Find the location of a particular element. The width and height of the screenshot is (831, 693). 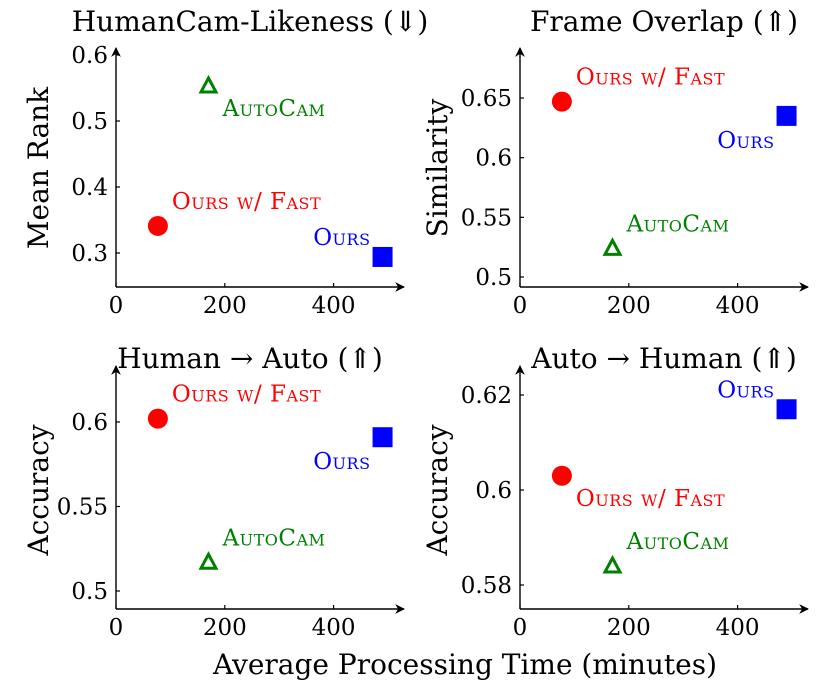

chart-title: Human → Auto (⇑) is located at coordinates (250, 358).